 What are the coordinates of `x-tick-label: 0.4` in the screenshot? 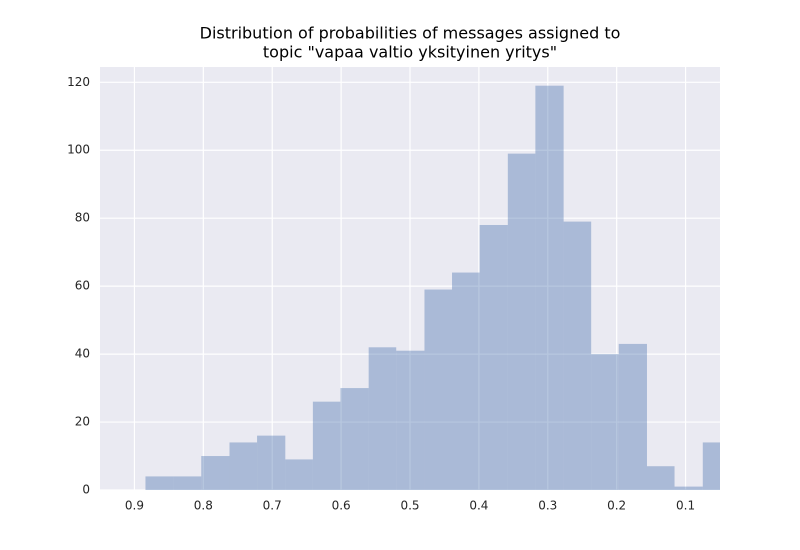 It's located at (478, 506).